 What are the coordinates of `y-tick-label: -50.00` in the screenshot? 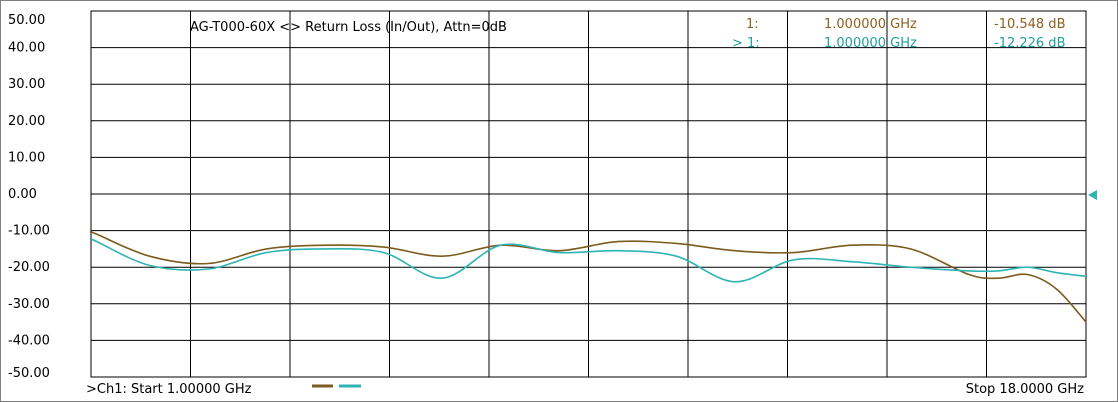 It's located at (29, 373).